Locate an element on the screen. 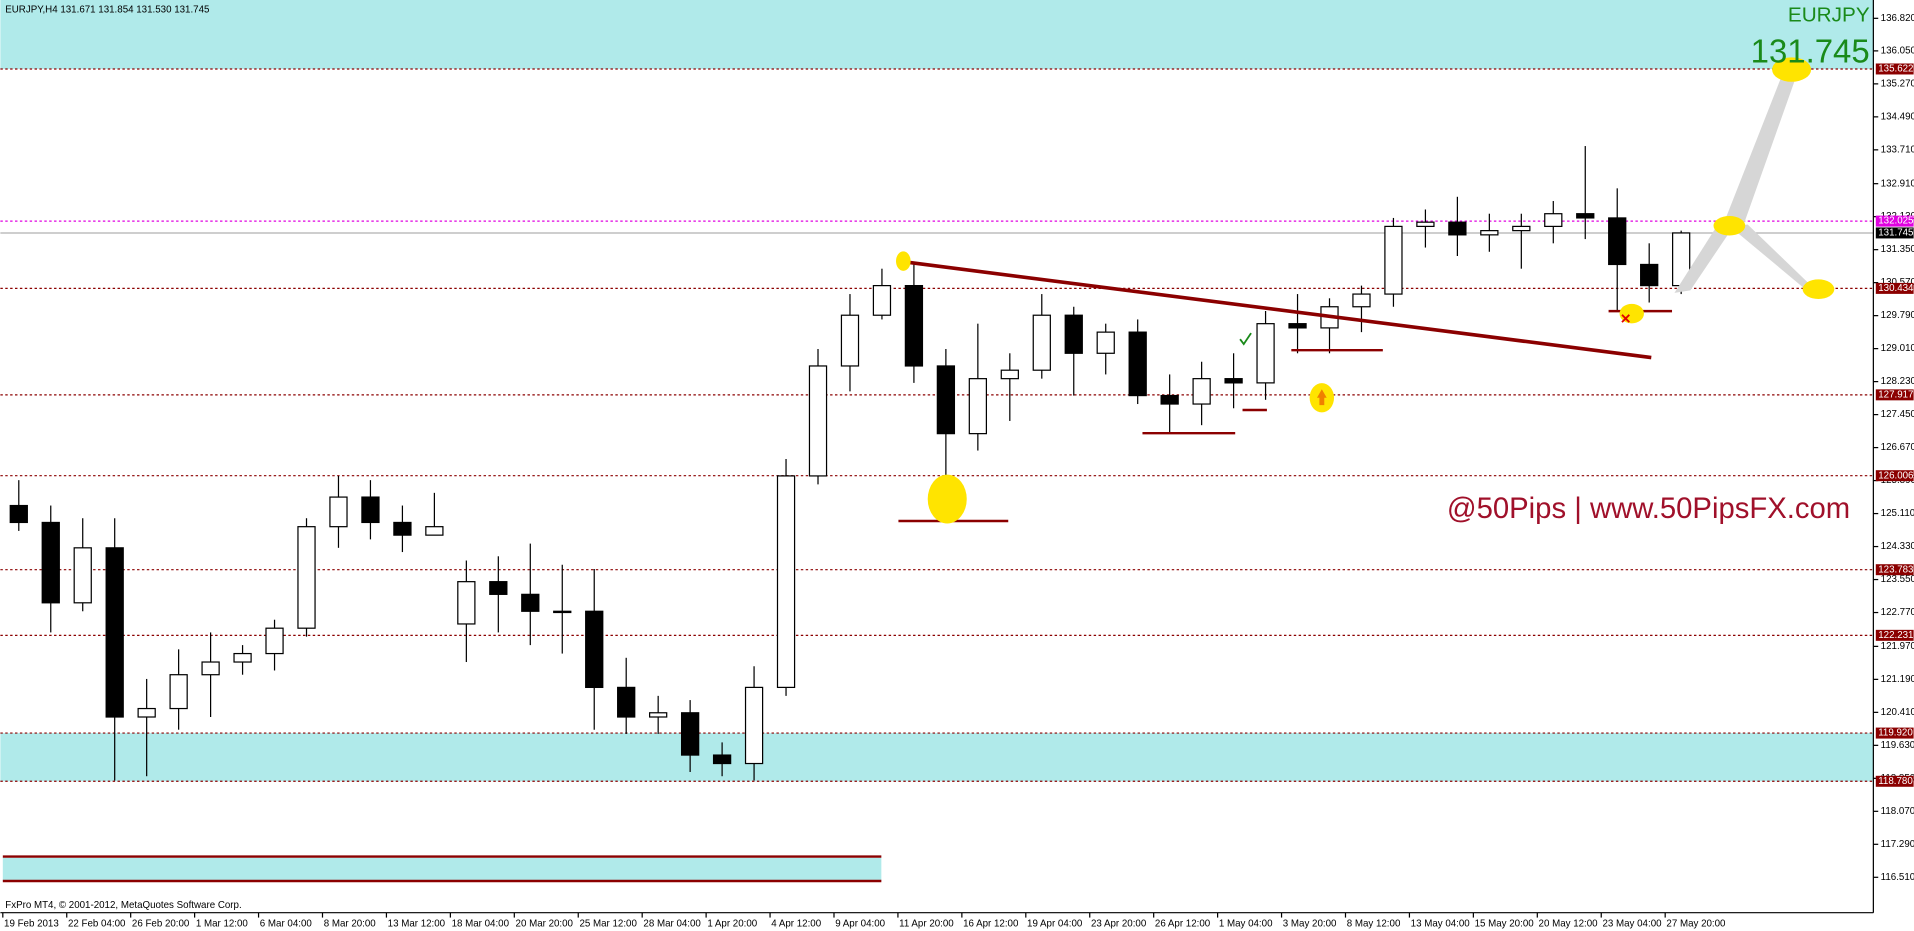 The width and height of the screenshot is (1914, 931). y-tick-label: 129.790 is located at coordinates (1897, 315).